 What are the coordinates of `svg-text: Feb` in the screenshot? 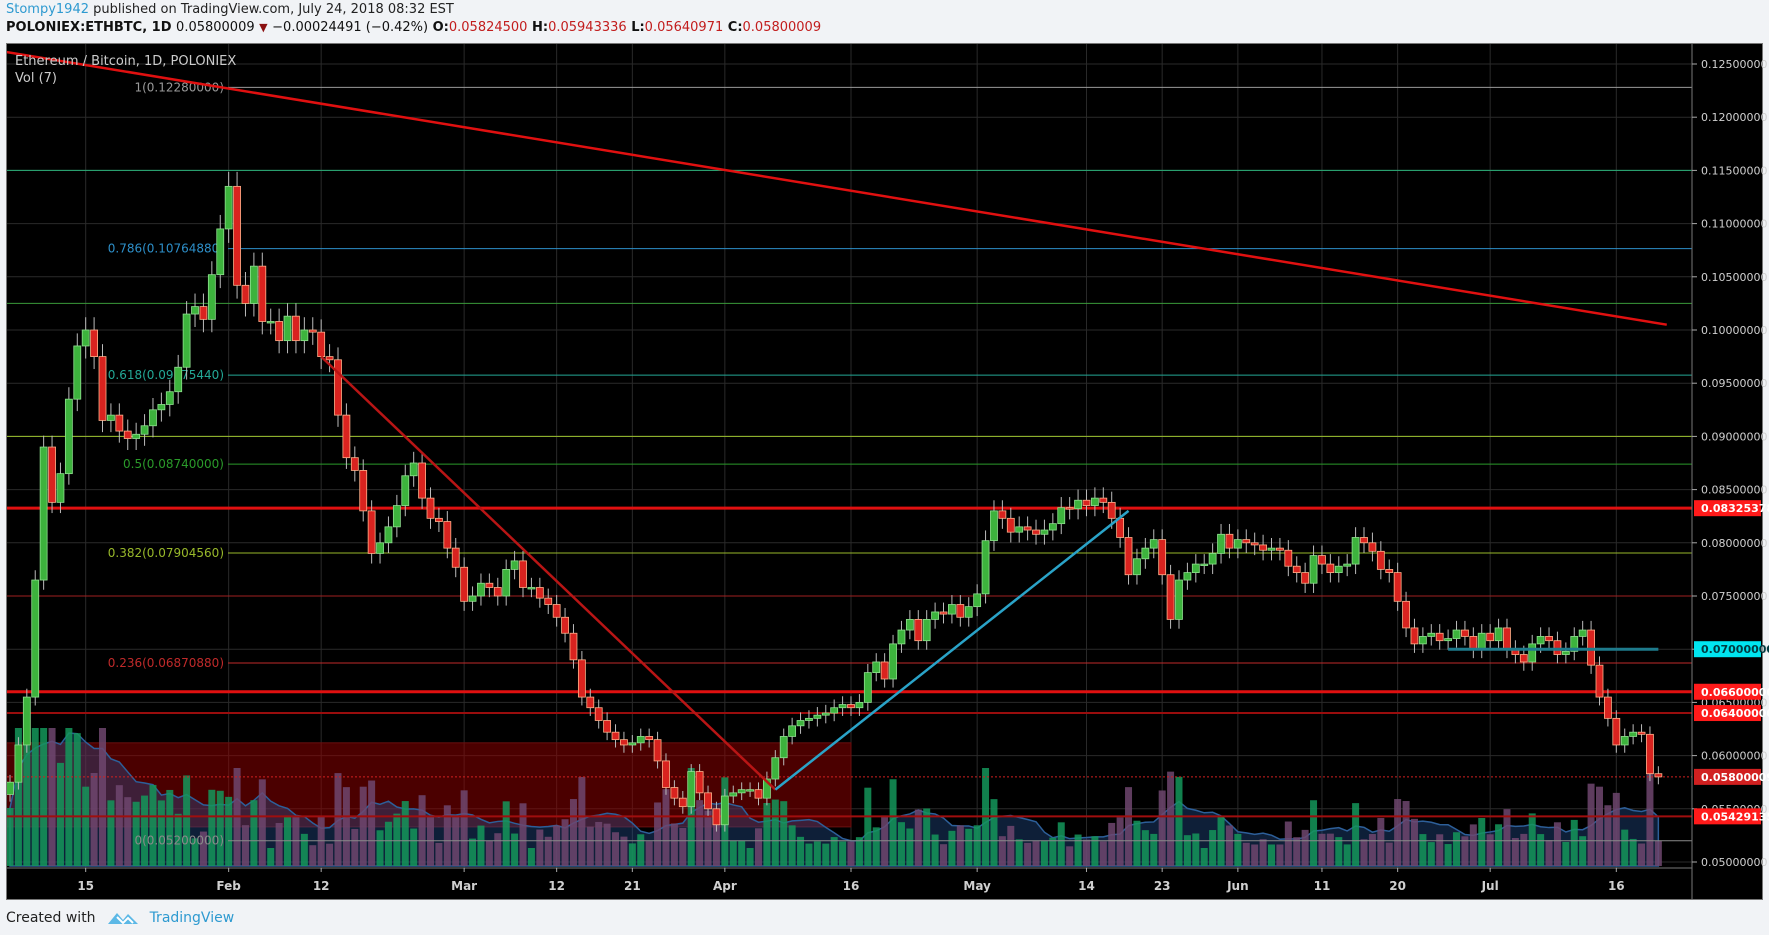 It's located at (228, 886).